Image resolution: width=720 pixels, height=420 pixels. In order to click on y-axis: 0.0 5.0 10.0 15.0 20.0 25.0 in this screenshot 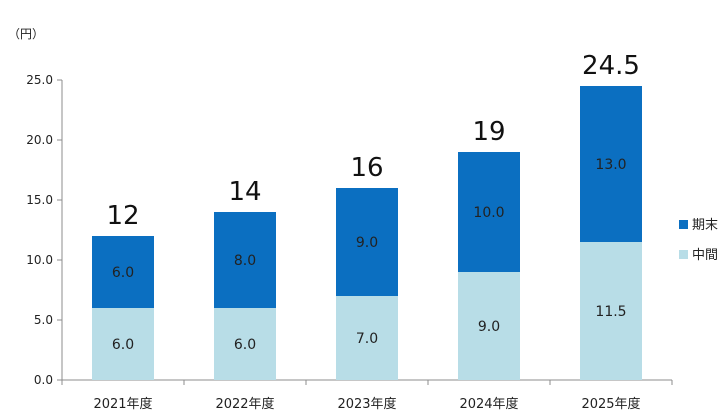, I will do `click(44, 230)`.